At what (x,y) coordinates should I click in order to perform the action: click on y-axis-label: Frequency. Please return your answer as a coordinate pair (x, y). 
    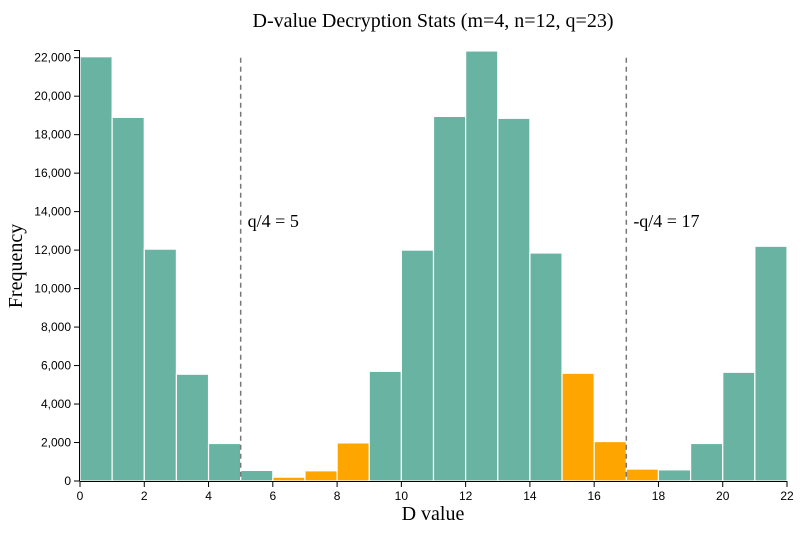
    Looking at the image, I should click on (16, 266).